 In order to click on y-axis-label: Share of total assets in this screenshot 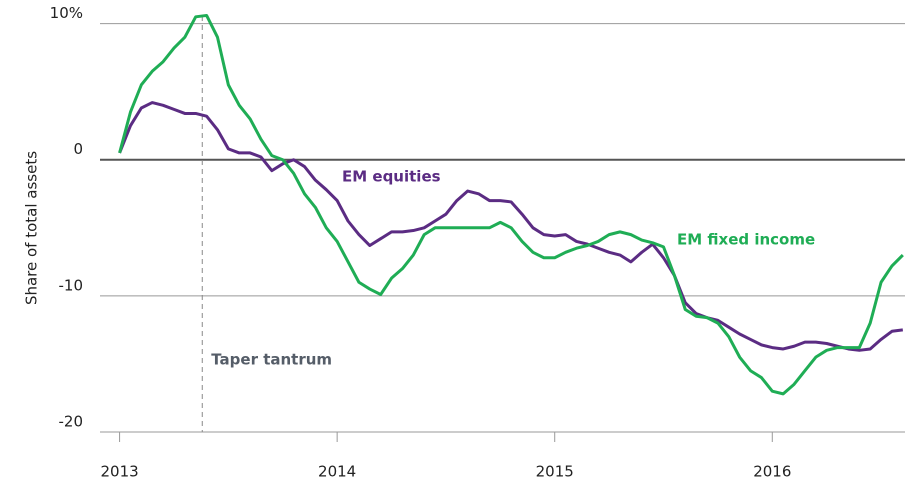, I will do `click(32, 228)`.